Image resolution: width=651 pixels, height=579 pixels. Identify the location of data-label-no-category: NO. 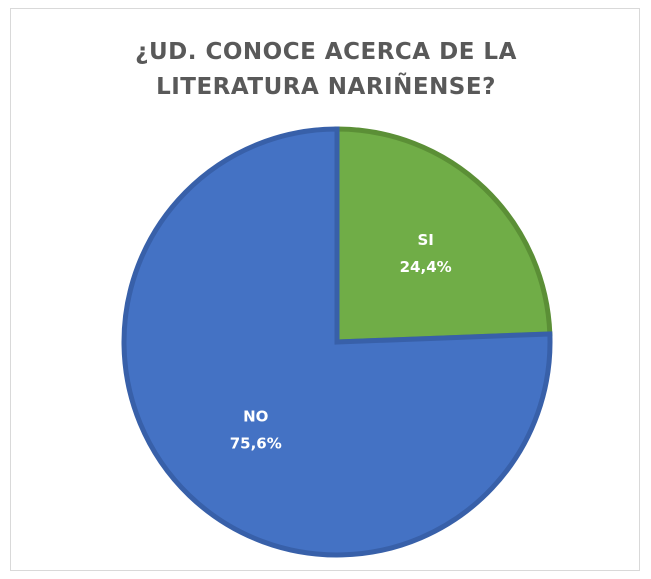
(255, 416).